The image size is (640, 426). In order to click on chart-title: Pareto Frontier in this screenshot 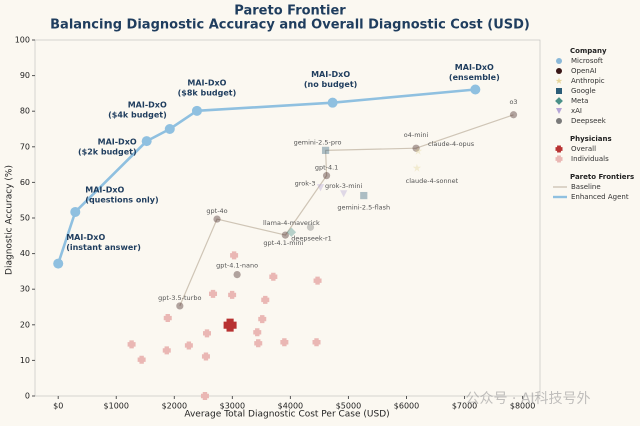, I will do `click(290, 11)`.